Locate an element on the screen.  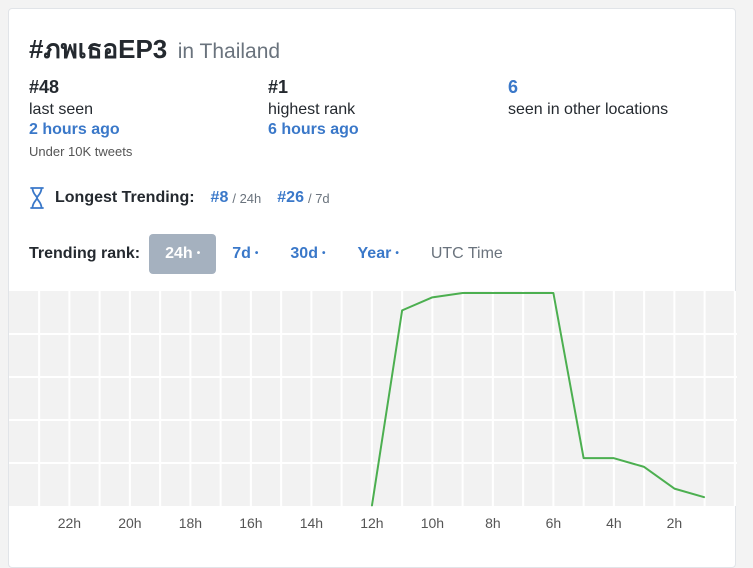
highest-rank-label: highest rank is located at coordinates (312, 109).